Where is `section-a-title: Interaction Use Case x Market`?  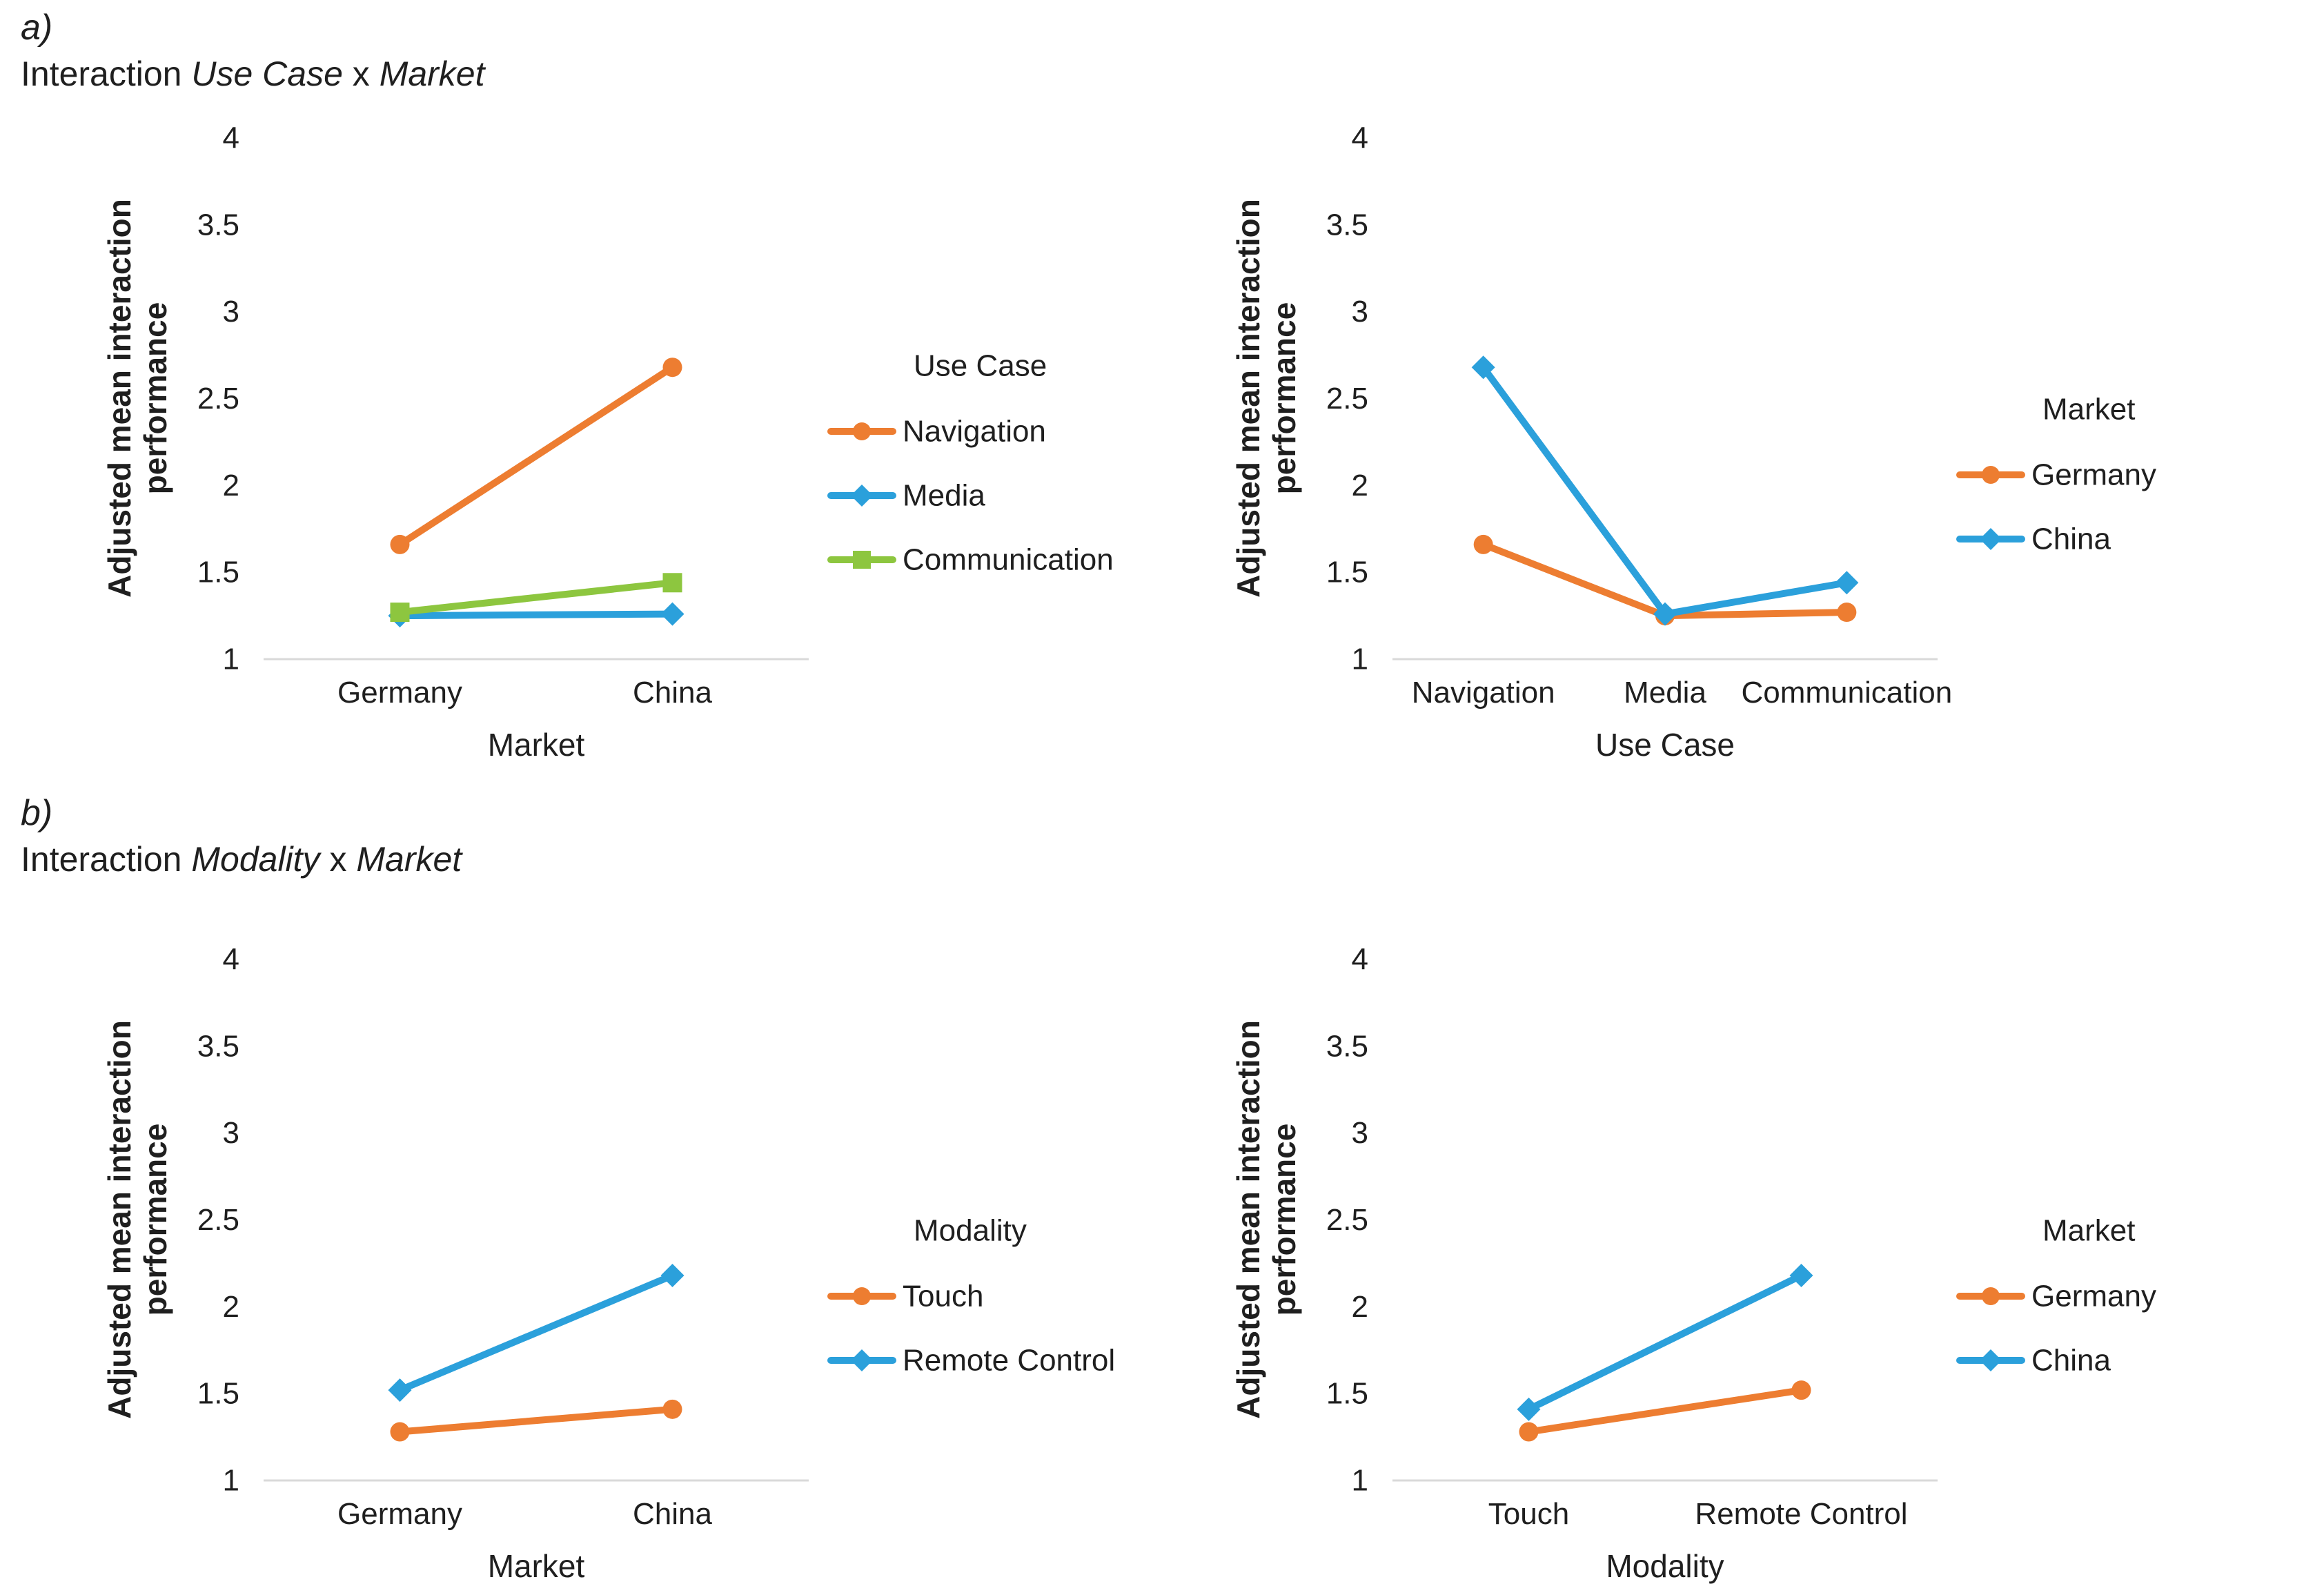
section-a-title: Interaction Use Case x Market is located at coordinates (253, 74).